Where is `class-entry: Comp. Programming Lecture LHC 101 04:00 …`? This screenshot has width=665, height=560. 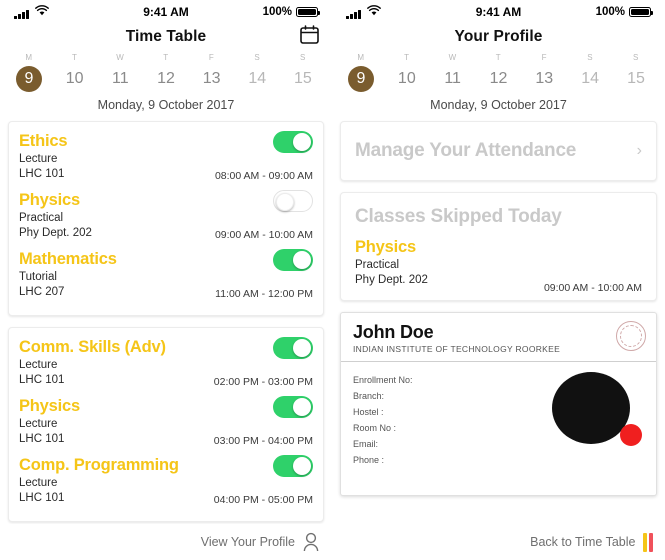 class-entry: Comp. Programming Lecture LHC 101 04:00 … is located at coordinates (166, 482).